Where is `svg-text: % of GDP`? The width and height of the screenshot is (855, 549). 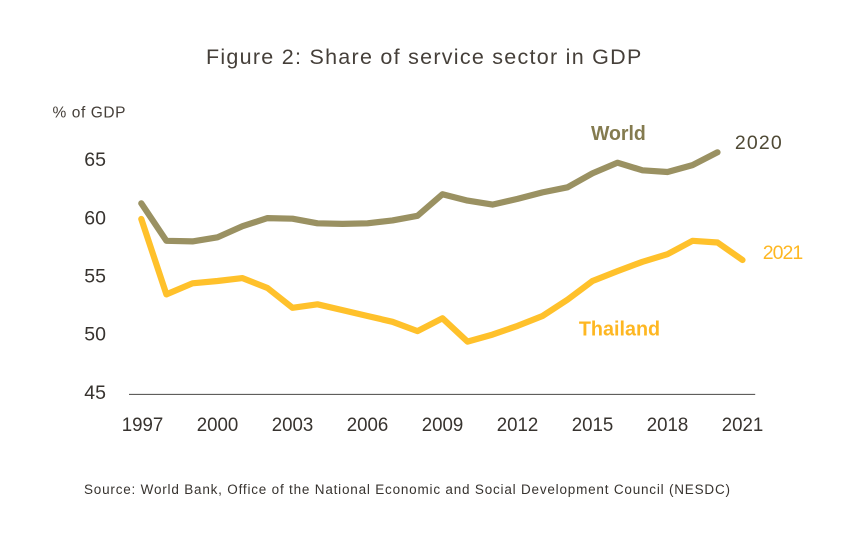 svg-text: % of GDP is located at coordinates (89, 112).